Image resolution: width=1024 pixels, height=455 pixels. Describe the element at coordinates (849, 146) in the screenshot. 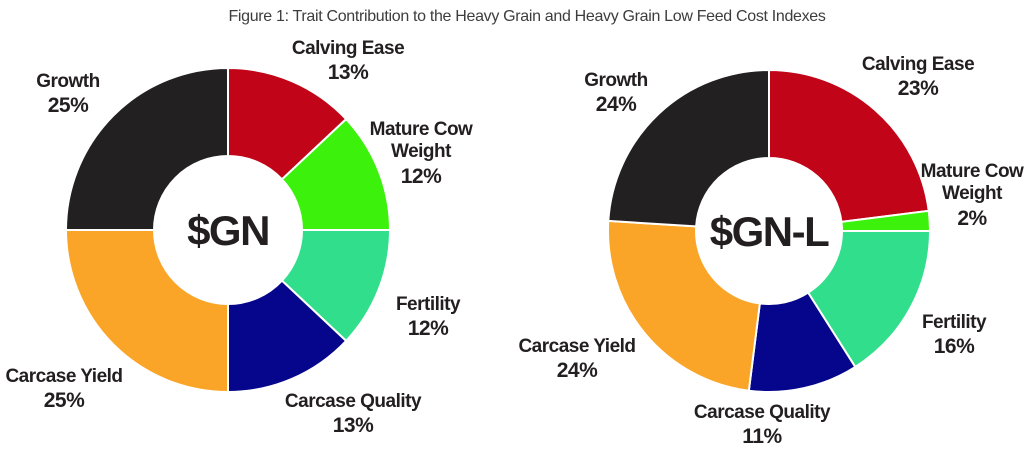

I see `slice--gn-l-calving-ease` at that location.